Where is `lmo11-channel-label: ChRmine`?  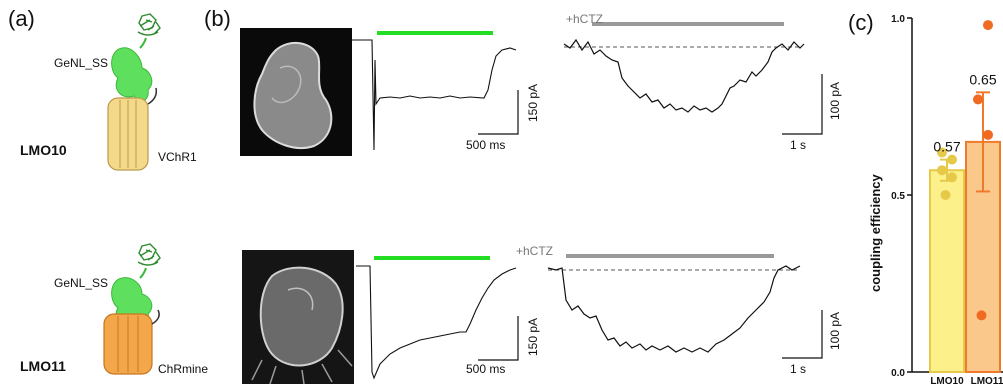
lmo11-channel-label: ChRmine is located at coordinates (183, 369).